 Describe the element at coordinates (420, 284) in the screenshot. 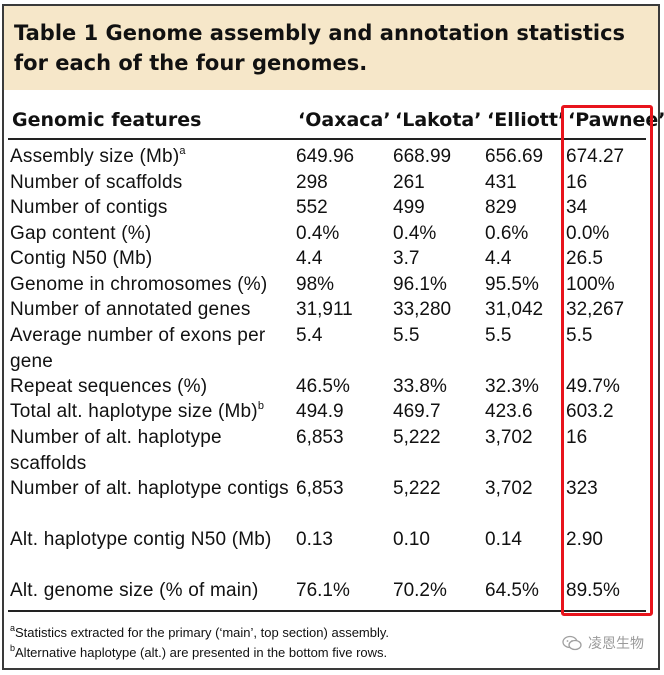

I see `value-lakota: 96.1%` at that location.